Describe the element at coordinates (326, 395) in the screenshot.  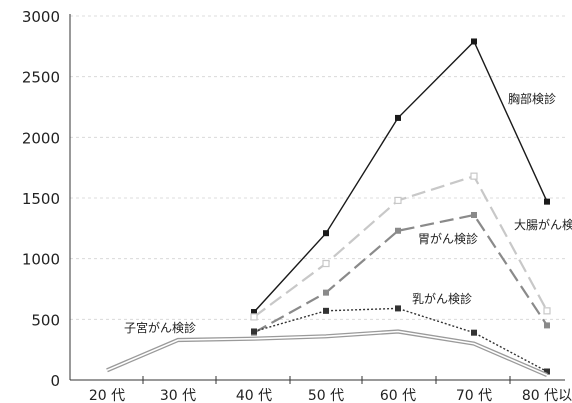
I see `x-tick-label: 50 代` at that location.